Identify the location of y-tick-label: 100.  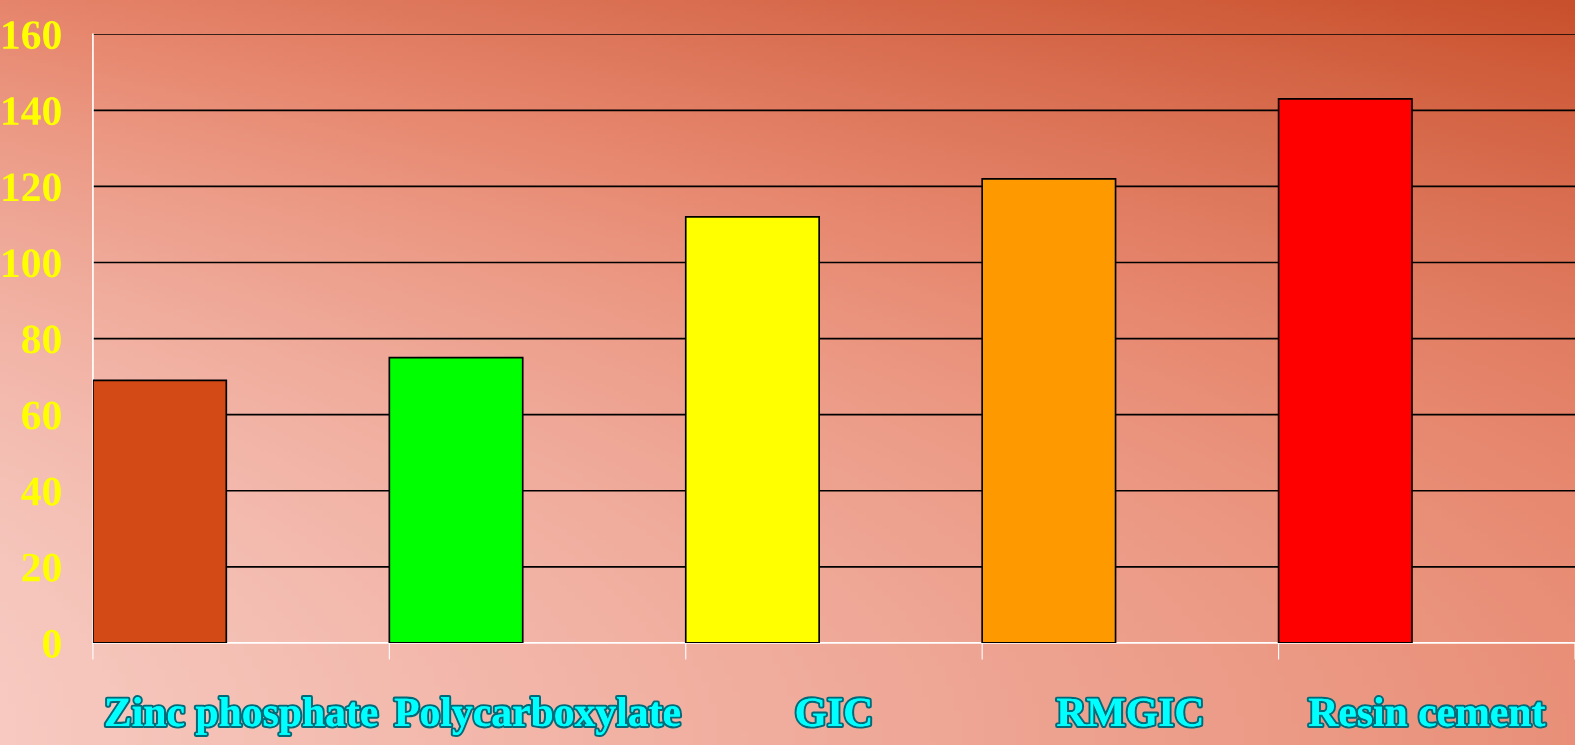
(32, 263).